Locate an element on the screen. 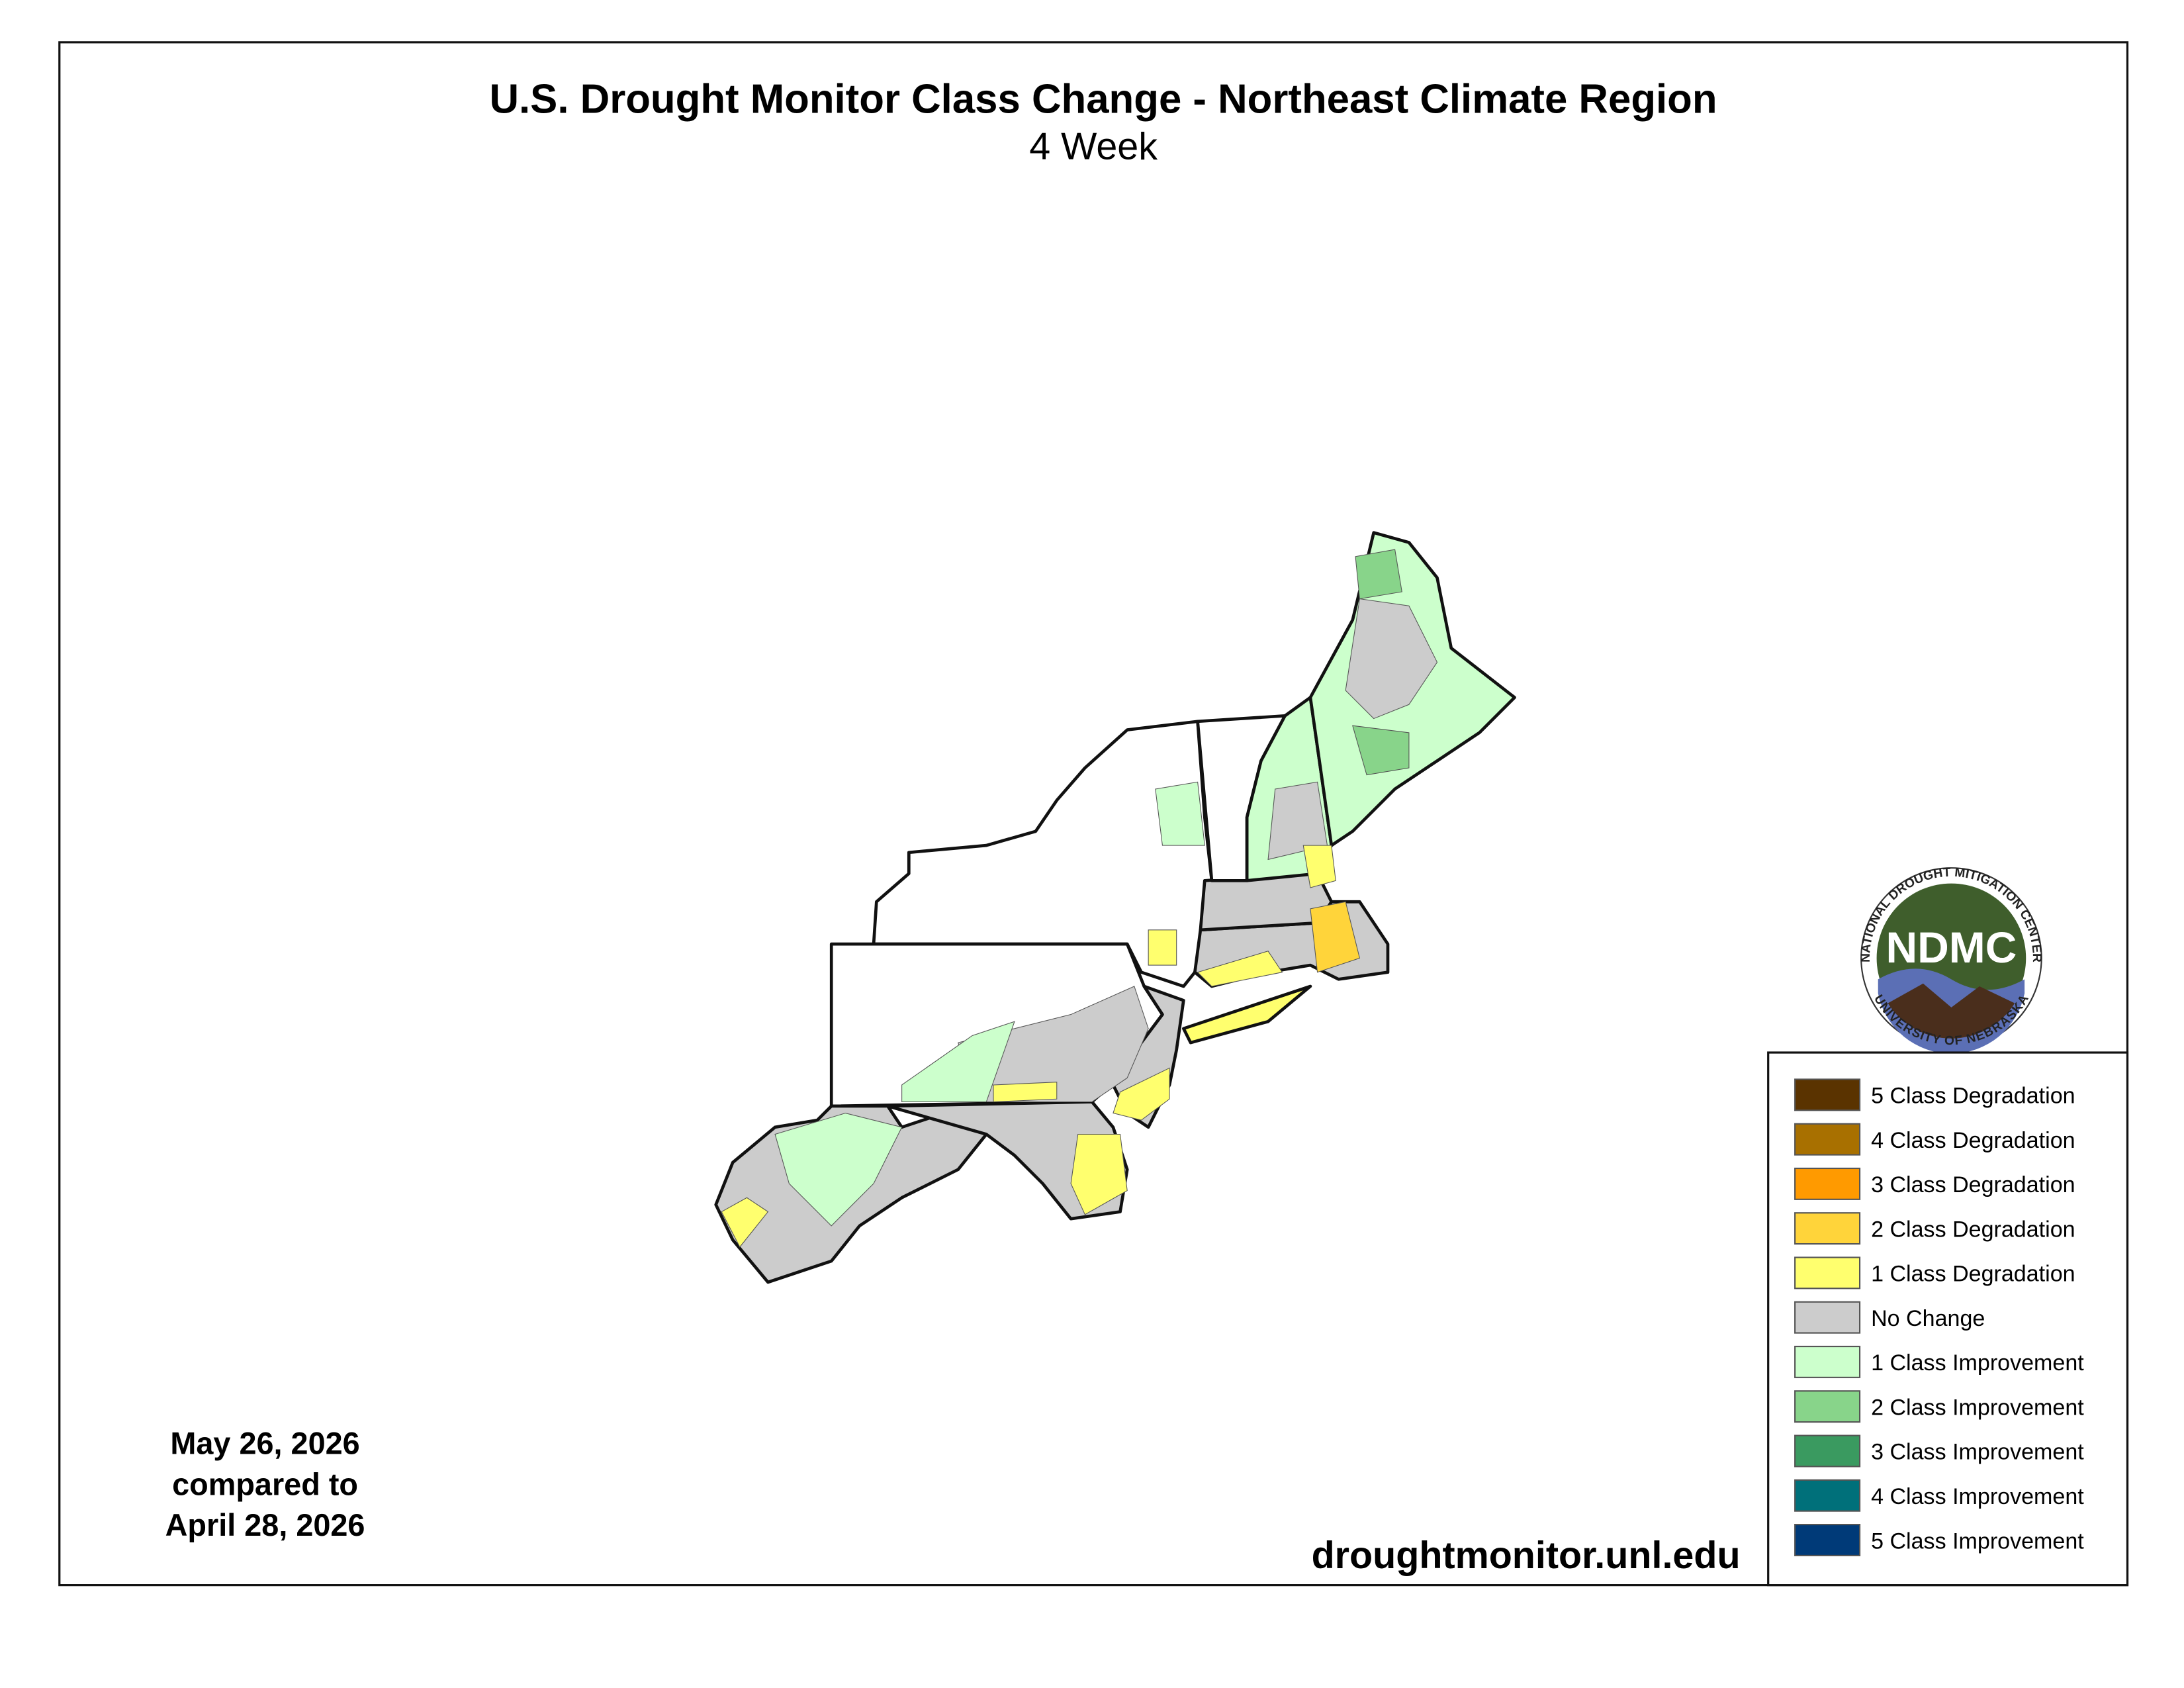  delmarva-degradation is located at coordinates (1099, 1174).